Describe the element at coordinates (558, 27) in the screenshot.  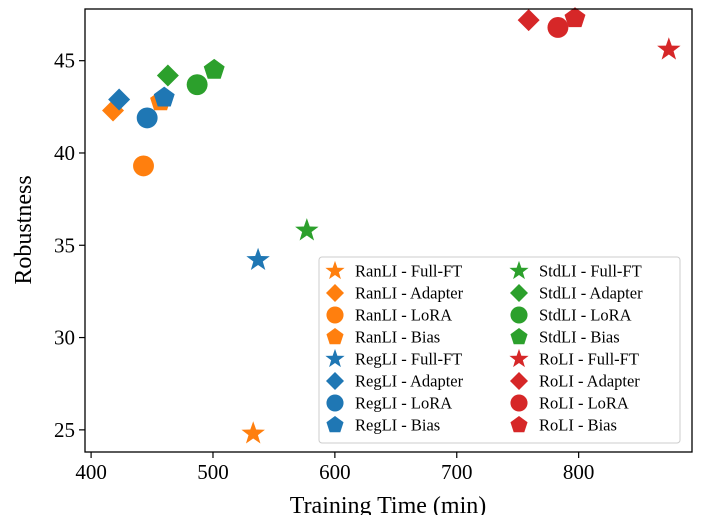
I see `point-roli-lora` at that location.